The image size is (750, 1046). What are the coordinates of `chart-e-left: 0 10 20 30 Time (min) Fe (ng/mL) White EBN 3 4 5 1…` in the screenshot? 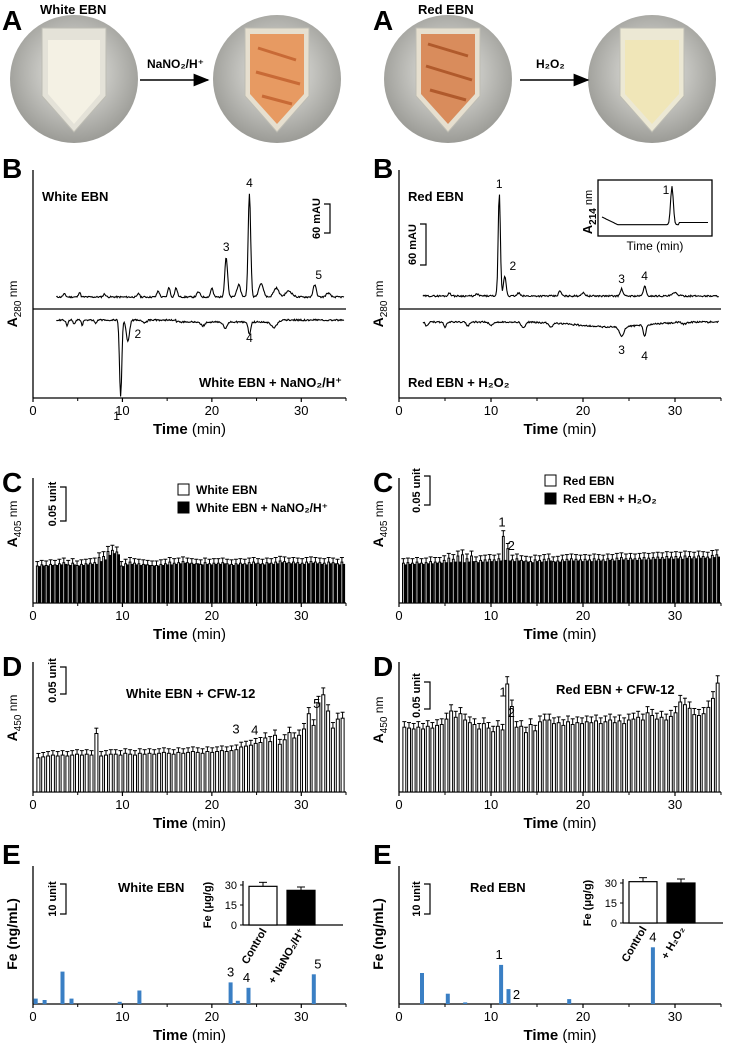 It's located at (175, 955).